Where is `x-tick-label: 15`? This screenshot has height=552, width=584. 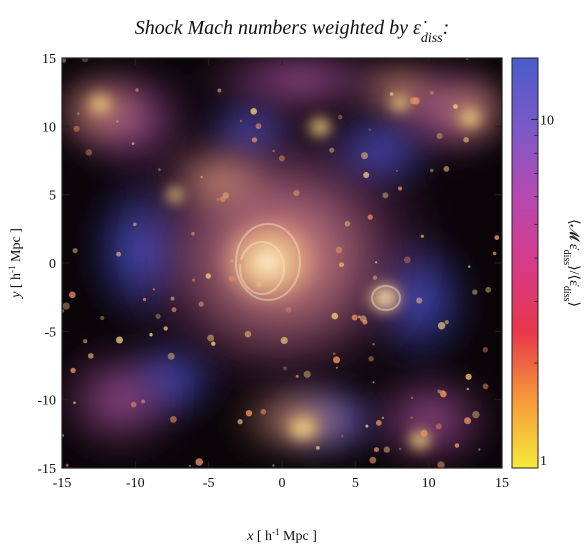 x-tick-label: 15 is located at coordinates (502, 483).